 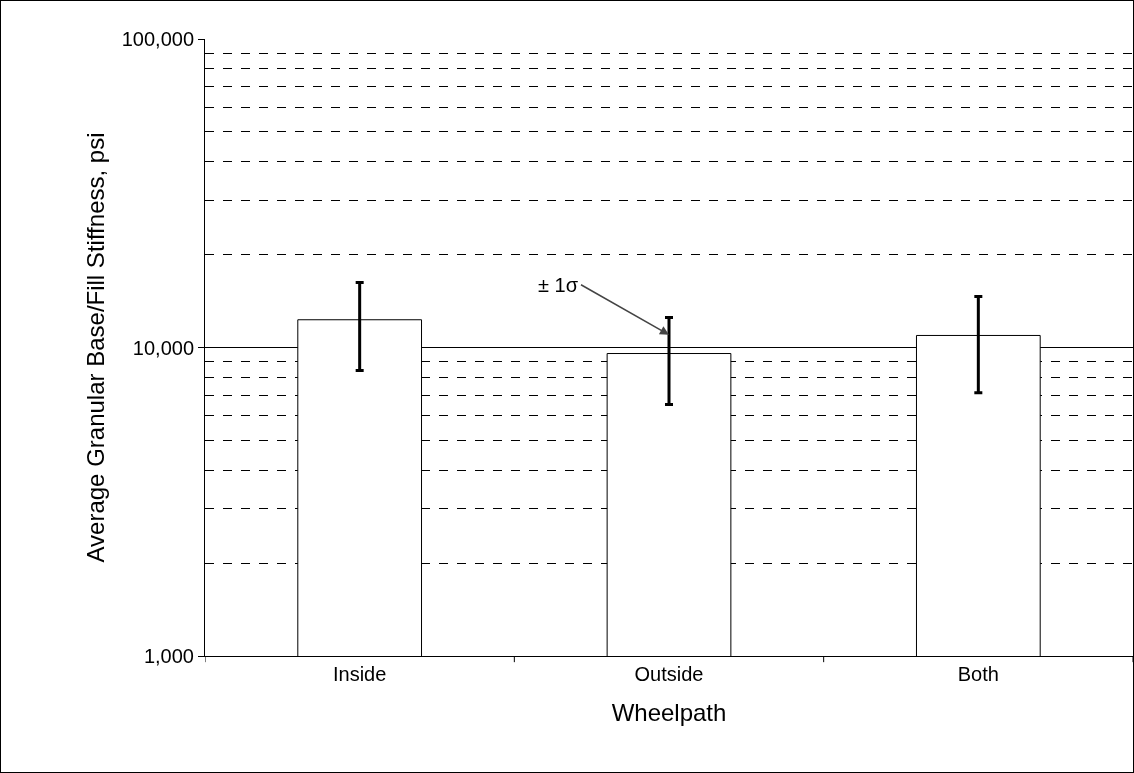 I want to click on y-axis-title: Average Granular Base/Fill Stiffness, psi, so click(x=95, y=347).